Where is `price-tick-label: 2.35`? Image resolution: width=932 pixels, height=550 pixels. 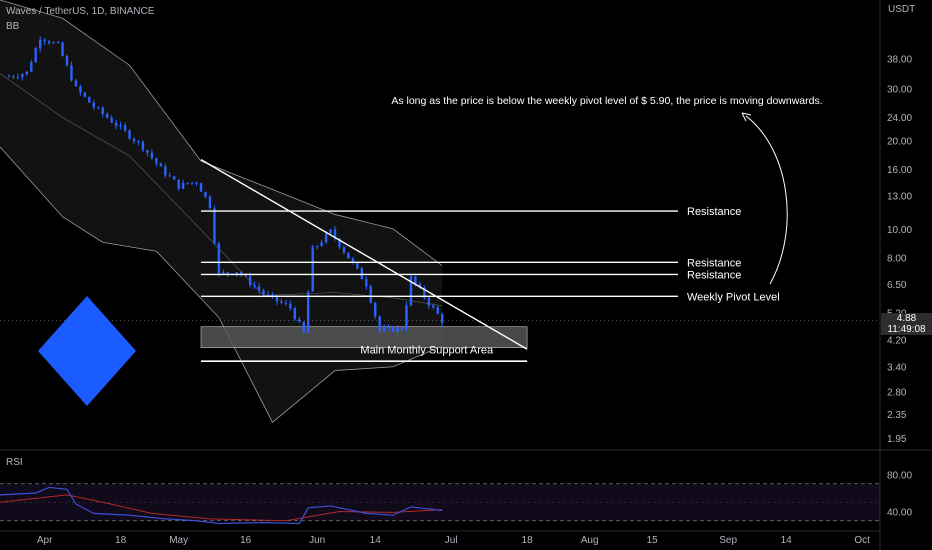 price-tick-label: 2.35 is located at coordinates (897, 415).